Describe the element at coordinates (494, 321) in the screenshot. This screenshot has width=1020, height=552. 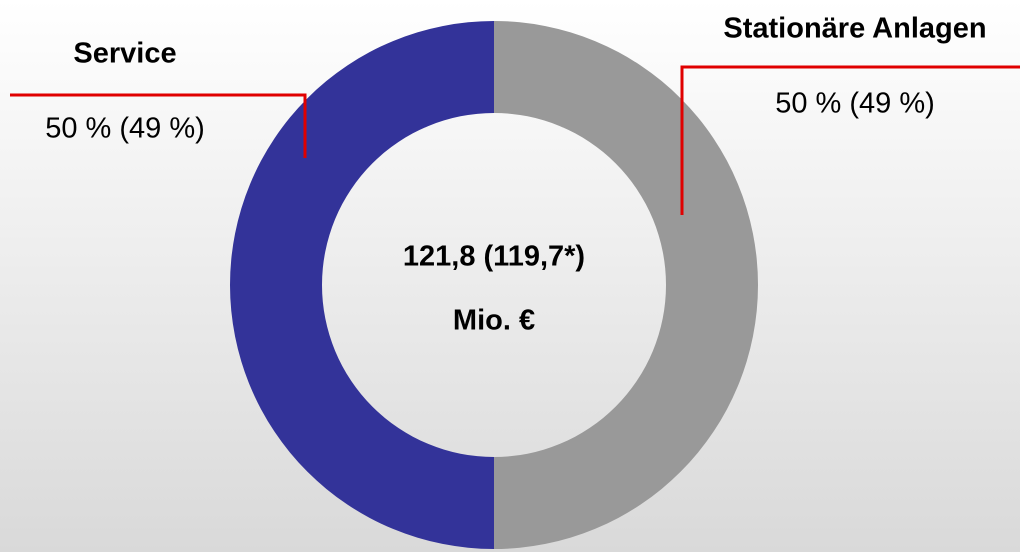
I see `center-text: Mio. €` at that location.